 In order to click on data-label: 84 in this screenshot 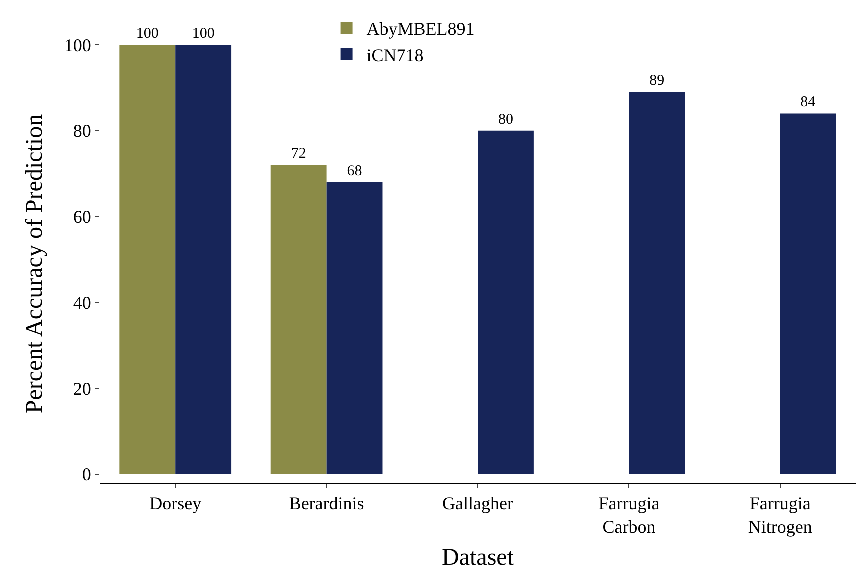, I will do `click(808, 102)`.